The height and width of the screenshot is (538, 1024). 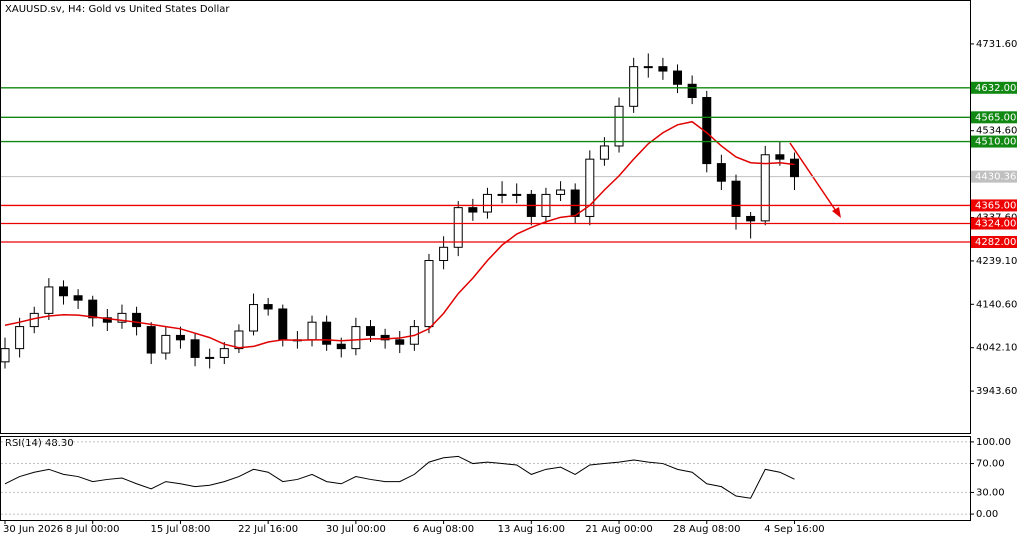 I want to click on y-tick-label: 70.00, so click(x=990, y=464).